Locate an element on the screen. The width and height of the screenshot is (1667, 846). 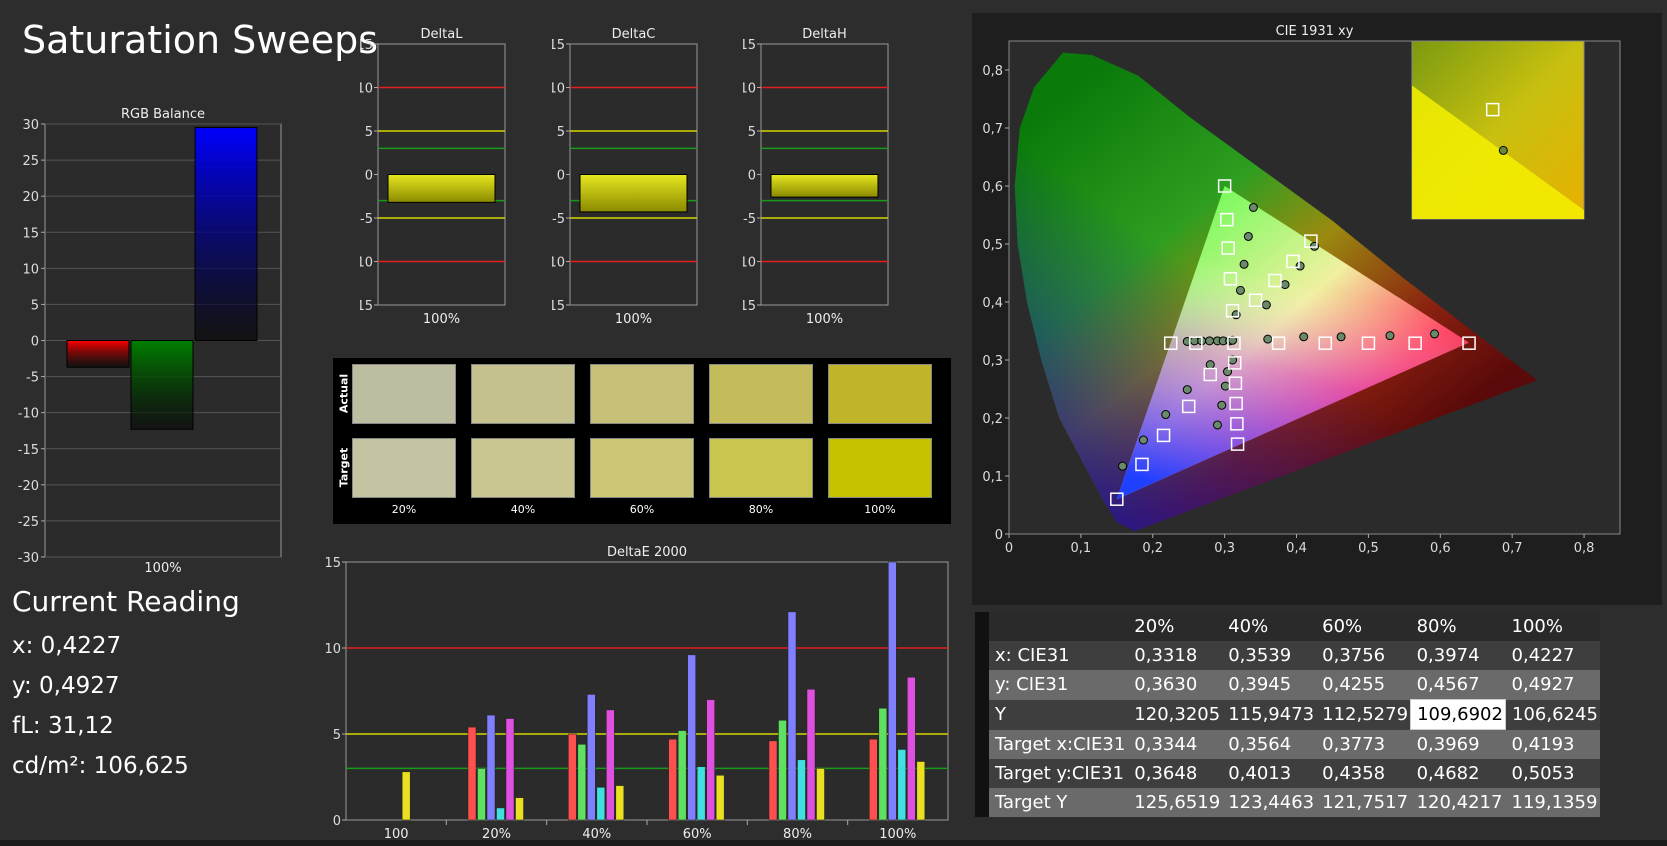
x-tick-label: 0,1 is located at coordinates (1081, 548).